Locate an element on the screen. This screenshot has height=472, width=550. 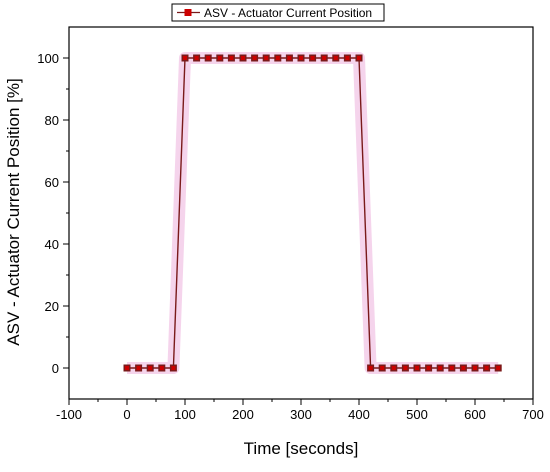
x-tick-label: 100 is located at coordinates (185, 414).